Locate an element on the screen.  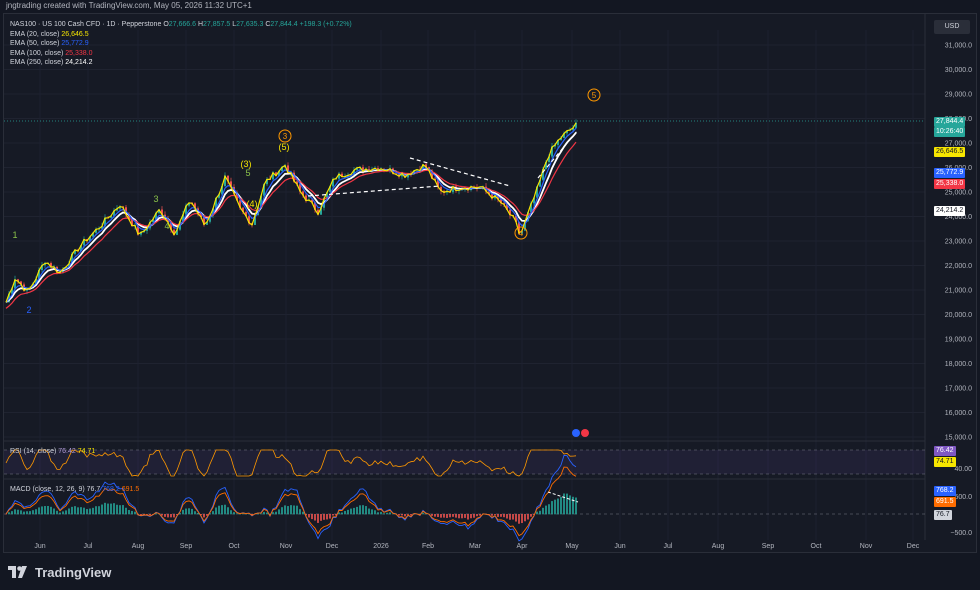
rsi-legend: RSI (14, close) 76.42 74.71 is located at coordinates (52, 451).